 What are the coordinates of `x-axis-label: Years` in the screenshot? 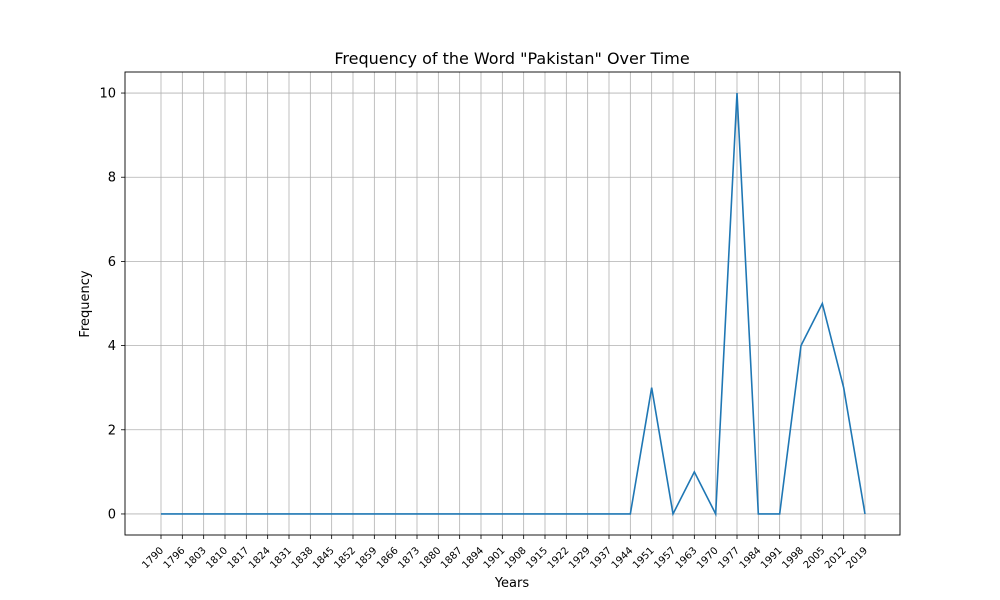 It's located at (512, 583).